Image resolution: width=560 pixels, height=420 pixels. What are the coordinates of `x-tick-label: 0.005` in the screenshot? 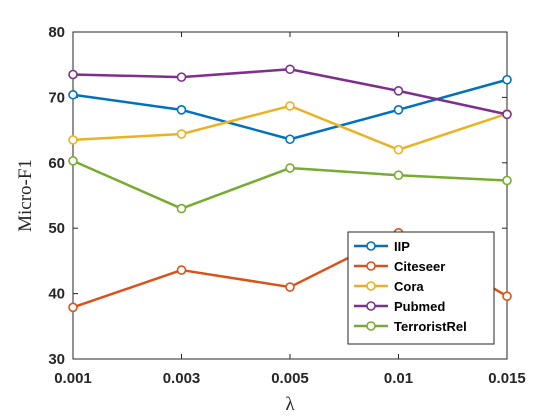 It's located at (290, 378).